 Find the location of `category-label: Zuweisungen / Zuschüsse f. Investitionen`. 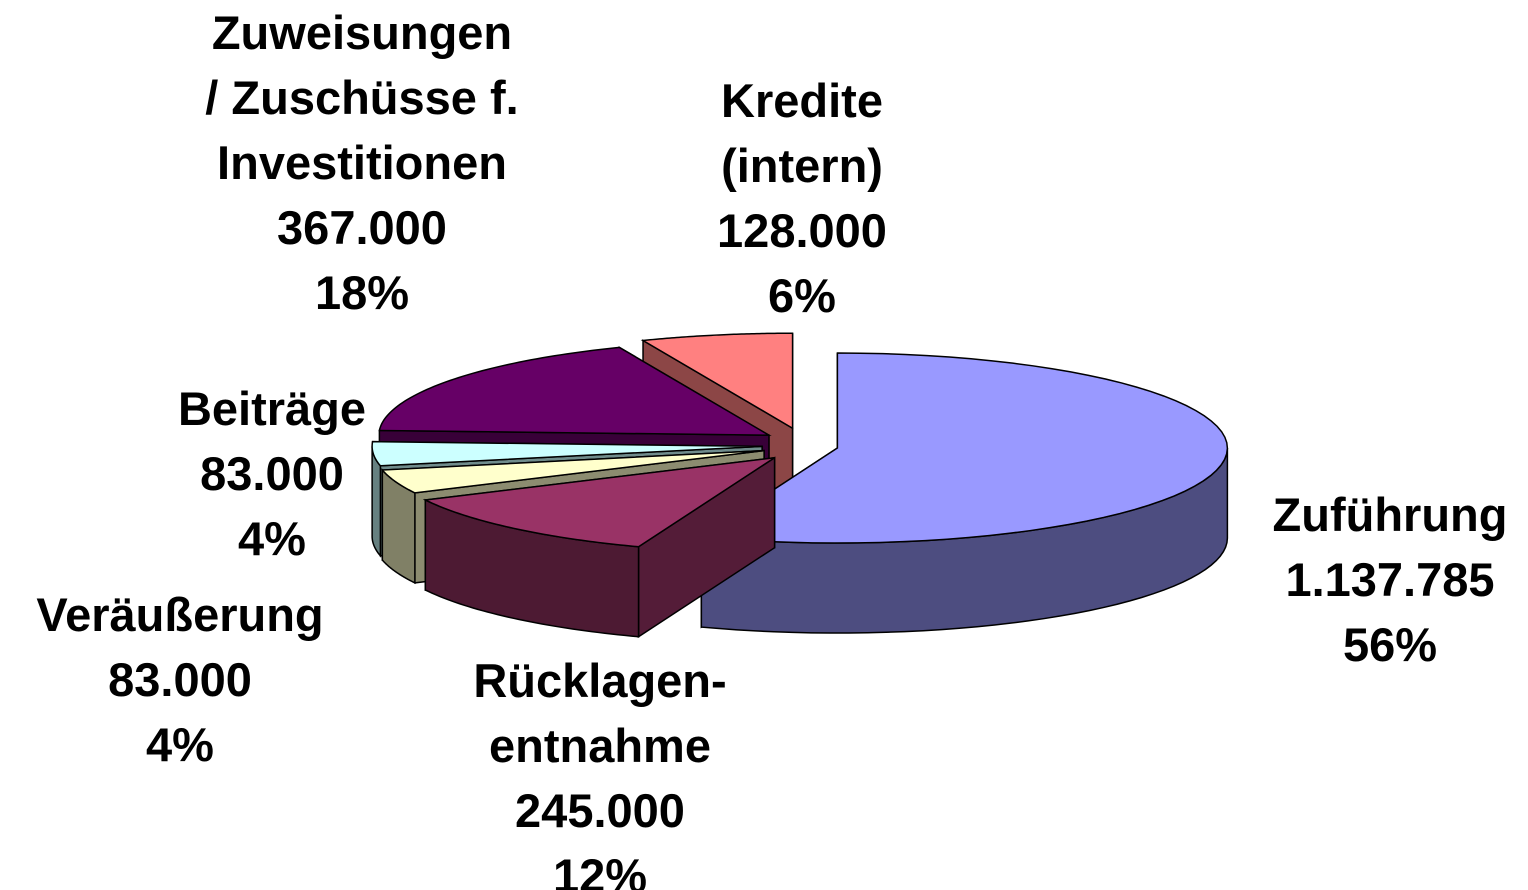

category-label: Zuweisungen / Zuschüsse f. Investitionen is located at coordinates (362, 97).